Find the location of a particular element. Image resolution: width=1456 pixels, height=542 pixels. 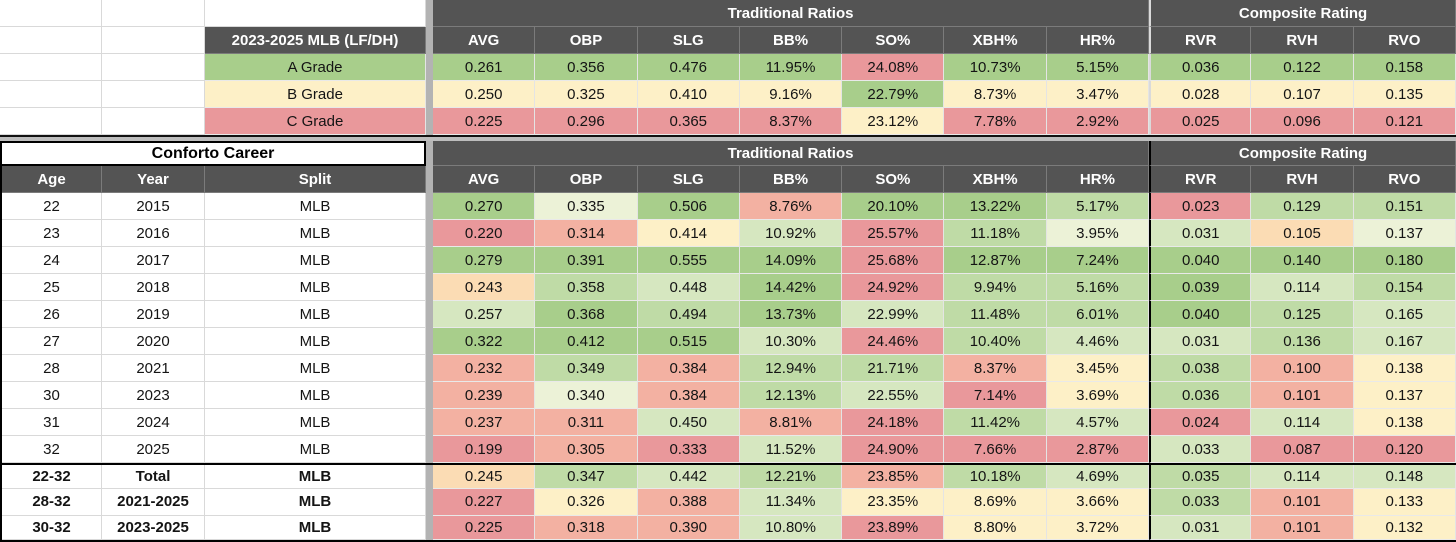

stat-cell: 0.227 is located at coordinates (484, 502).